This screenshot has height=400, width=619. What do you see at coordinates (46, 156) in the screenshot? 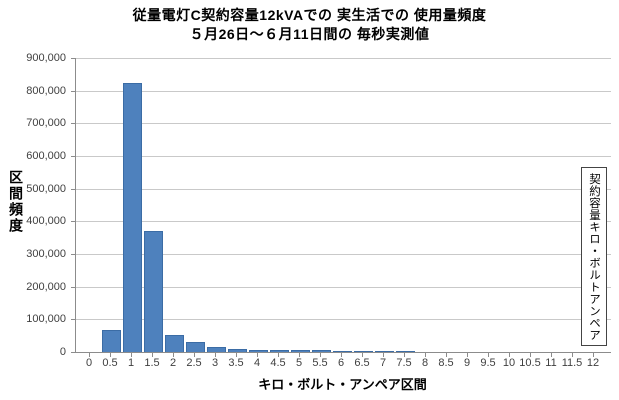
I see `y-tick-label: 600,000` at bounding box center [46, 156].